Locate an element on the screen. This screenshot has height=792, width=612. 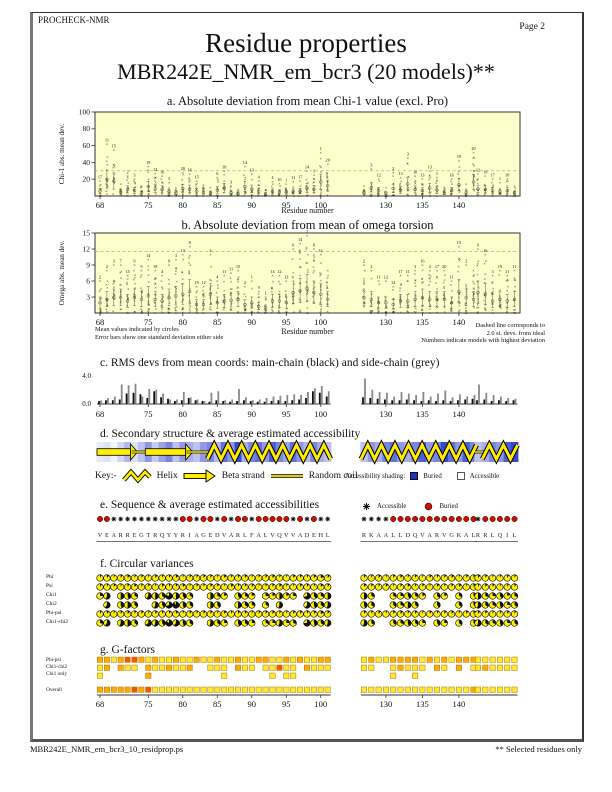
circvar-row-label-chi1chi2: Chi1-chi2 is located at coordinates (57, 622).